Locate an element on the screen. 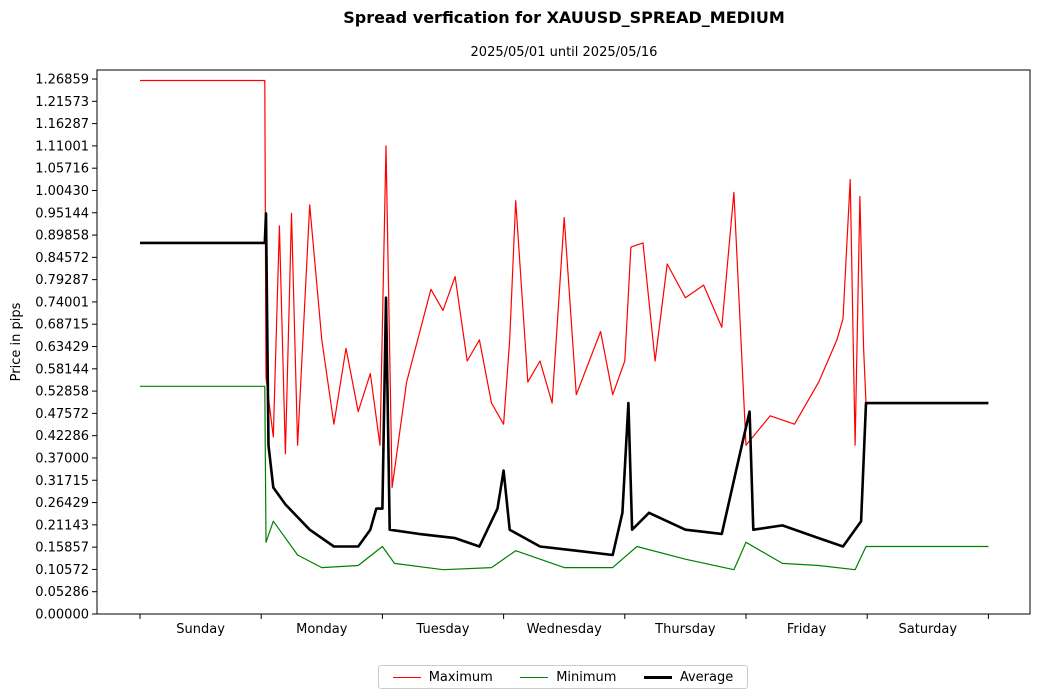 This screenshot has width=1039, height=700. legend-swatch-maximum is located at coordinates (406, 677).